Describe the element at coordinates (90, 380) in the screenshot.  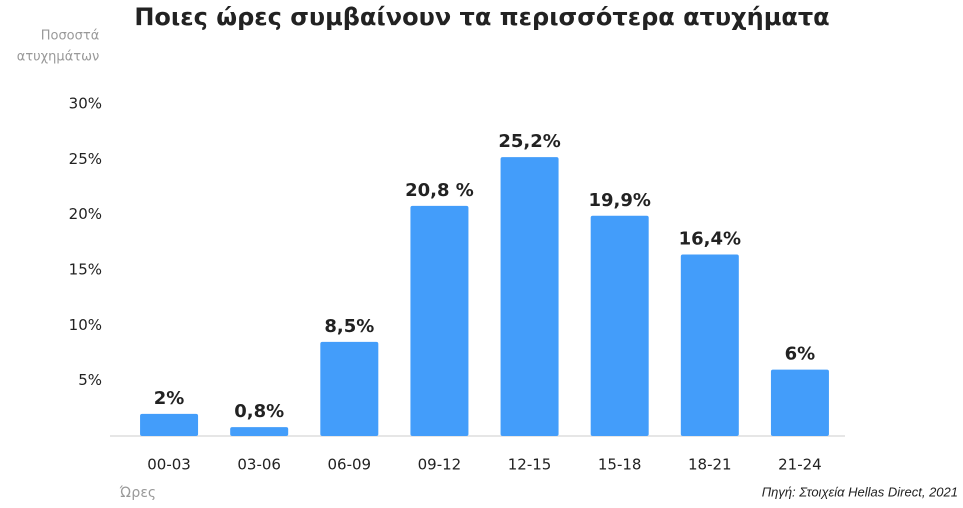
I see `y-tick-label: 5%` at that location.